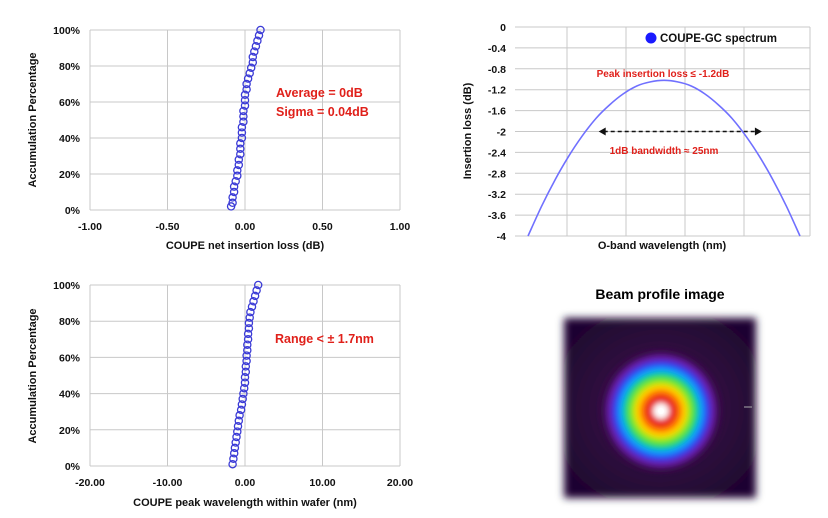 This screenshot has width=828, height=518. Describe the element at coordinates (67, 31) in the screenshot. I see `chart1-ytick: 100%` at that location.